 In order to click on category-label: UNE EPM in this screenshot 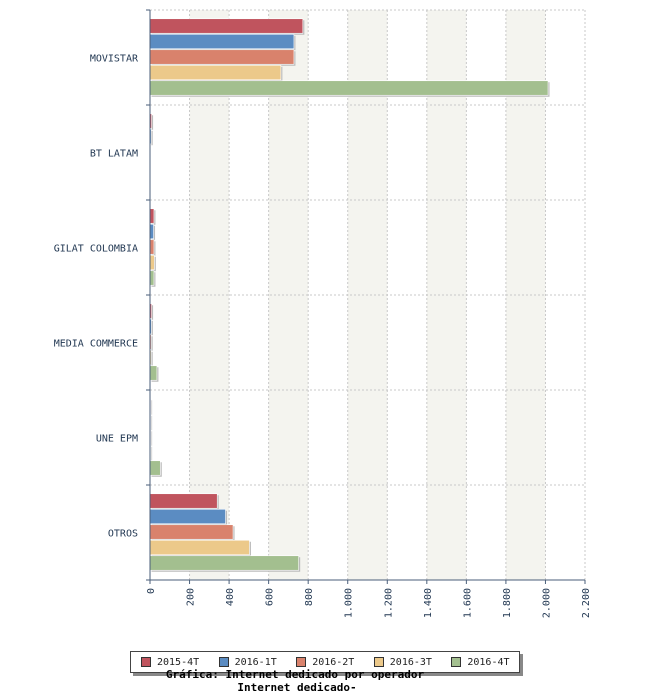, I will do `click(117, 439)`.